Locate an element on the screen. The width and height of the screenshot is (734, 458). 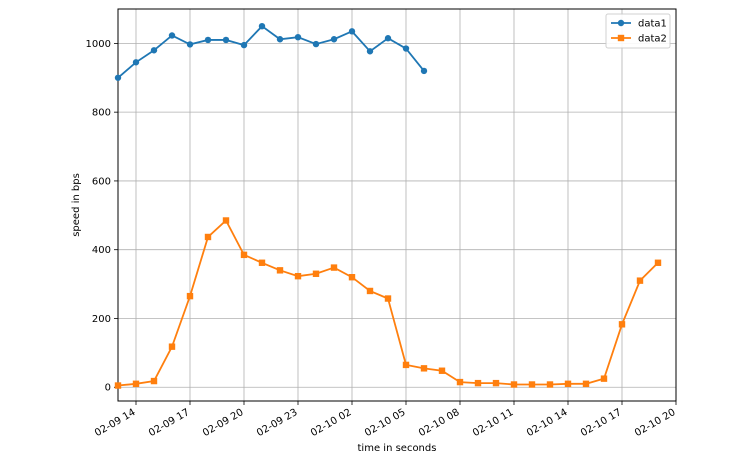
x-tick-label: 02-10 17 is located at coordinates (601, 423).